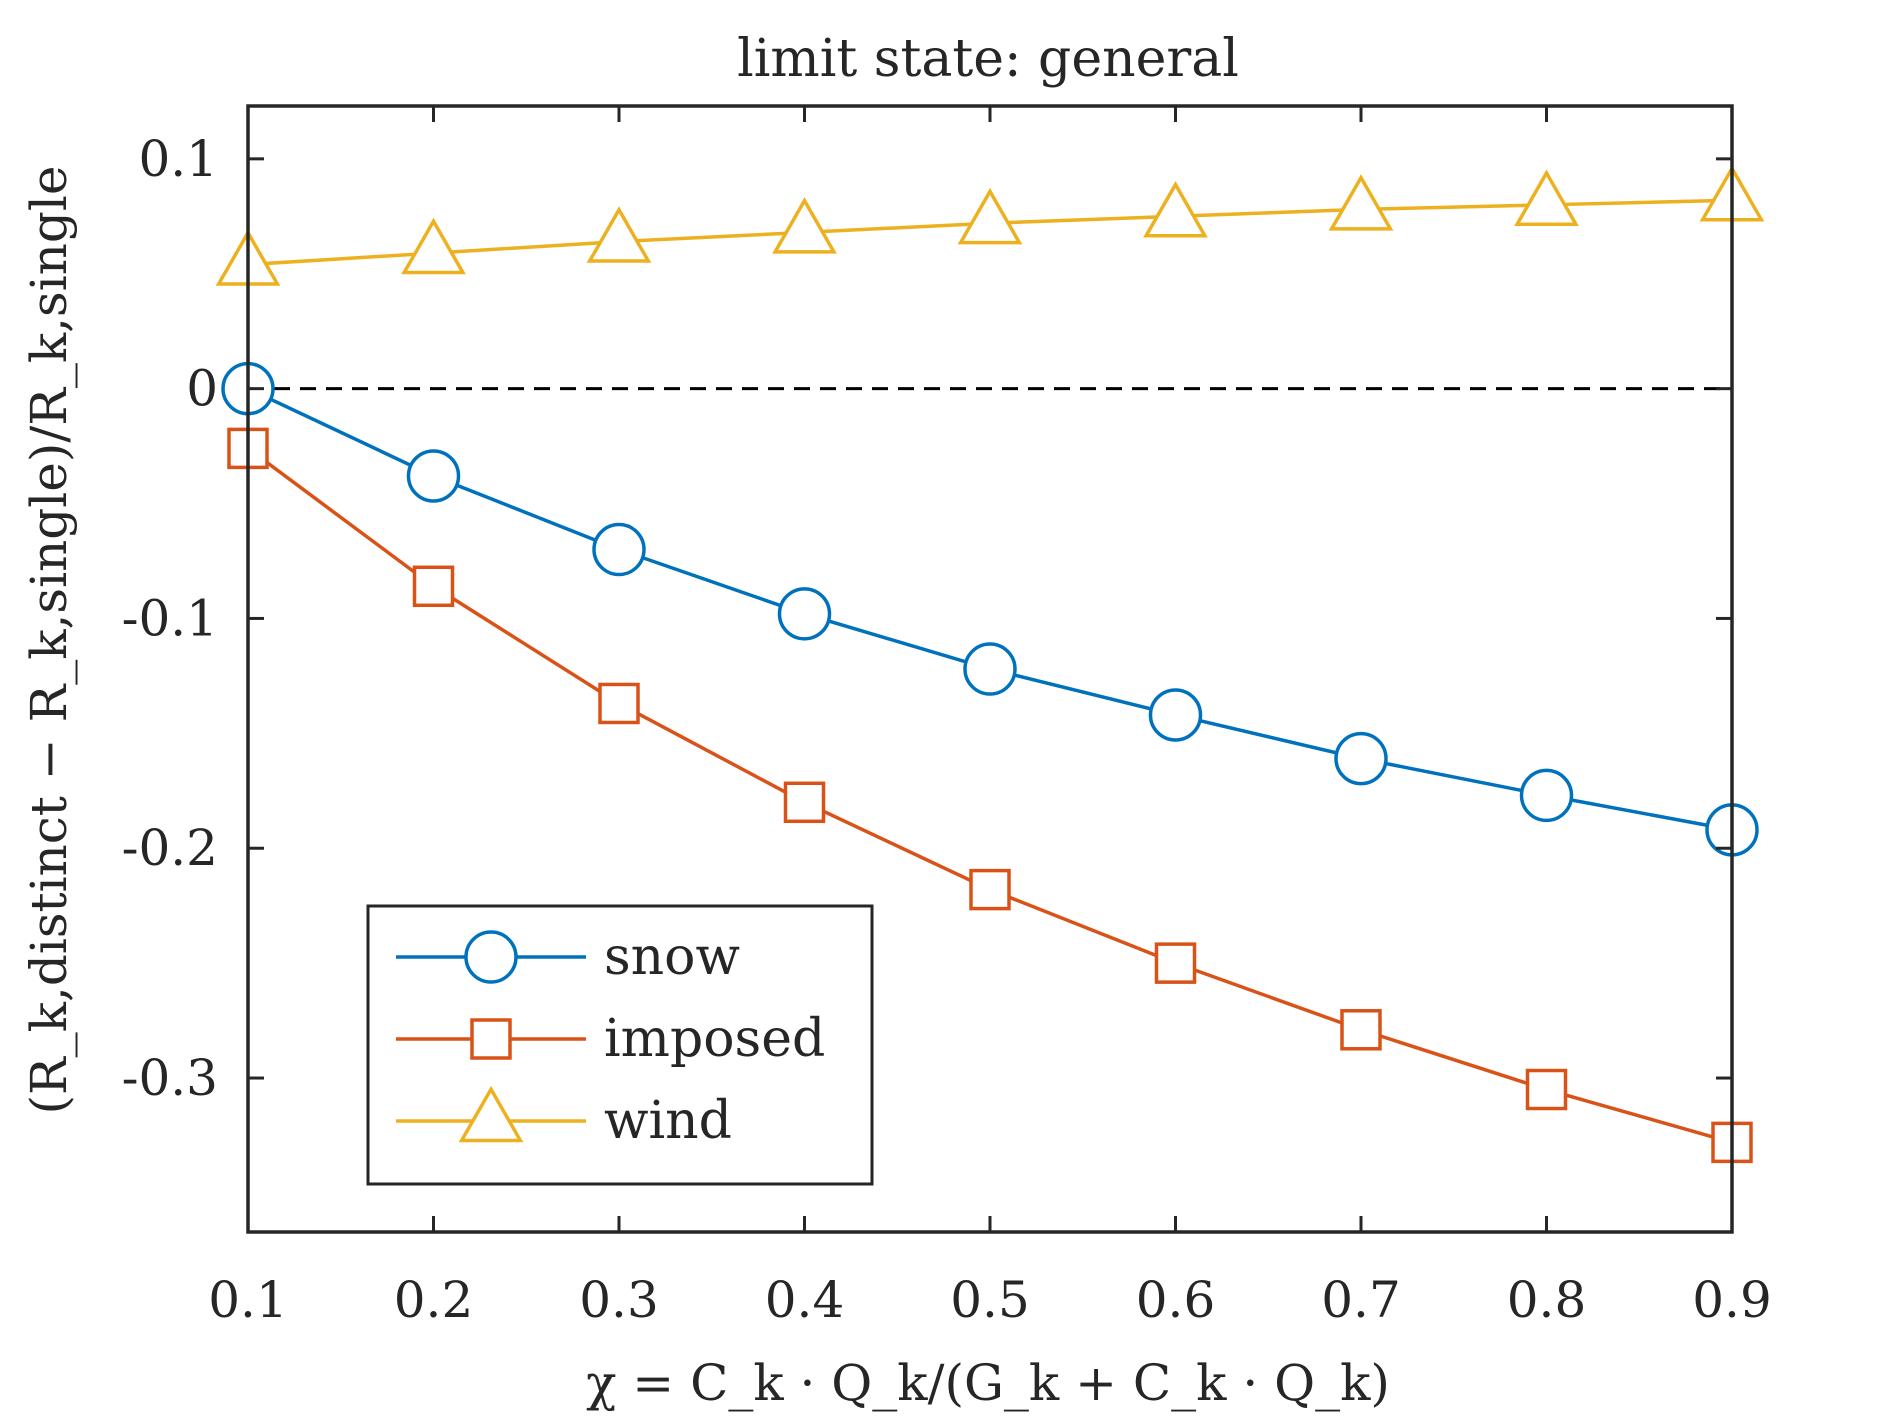 This screenshot has height=1417, width=1890. Describe the element at coordinates (988, 1383) in the screenshot. I see `x-axis-label: χ = C_k · Q_k/(G_k + C_k · Q_k)` at that location.